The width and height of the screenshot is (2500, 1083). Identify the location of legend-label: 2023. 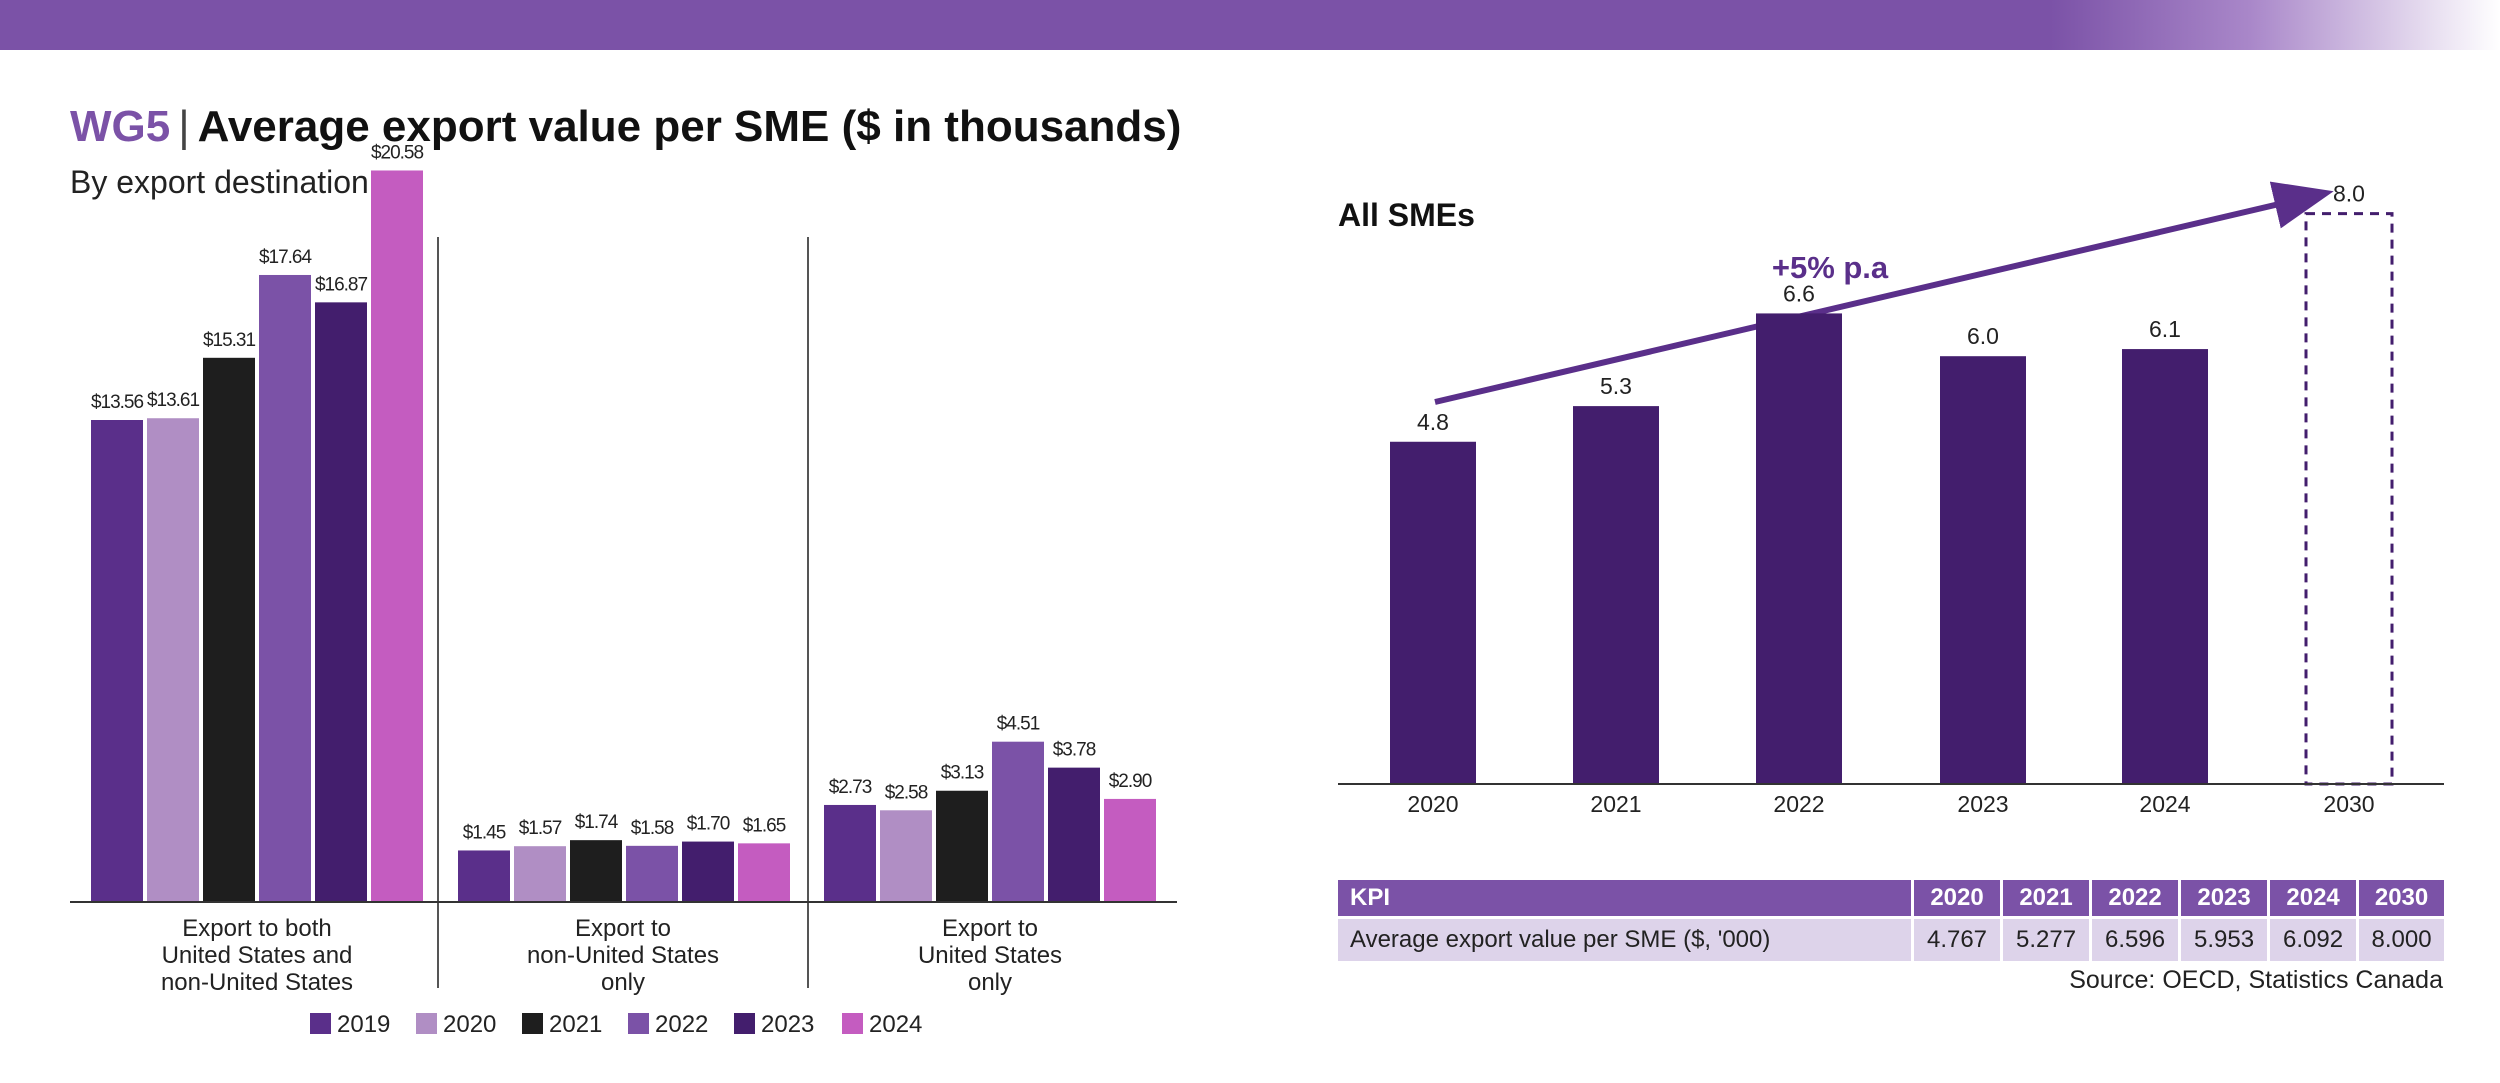
(787, 1024).